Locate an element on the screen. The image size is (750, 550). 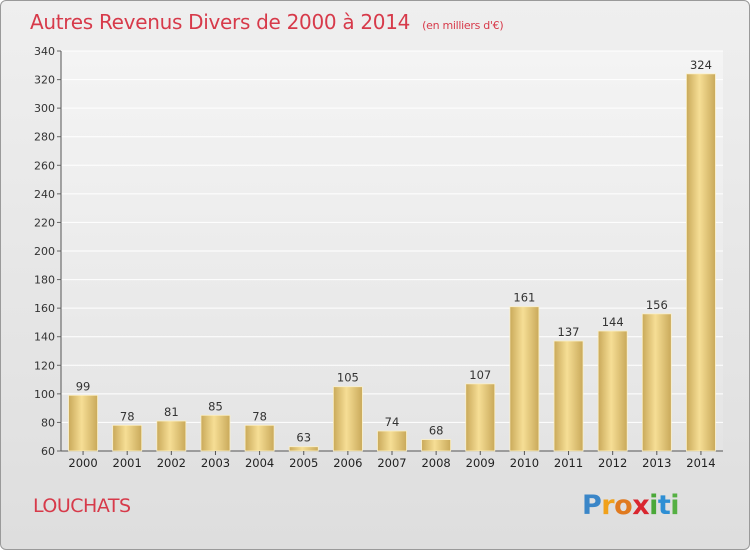
x-tick-label: 2008 is located at coordinates (435, 463).